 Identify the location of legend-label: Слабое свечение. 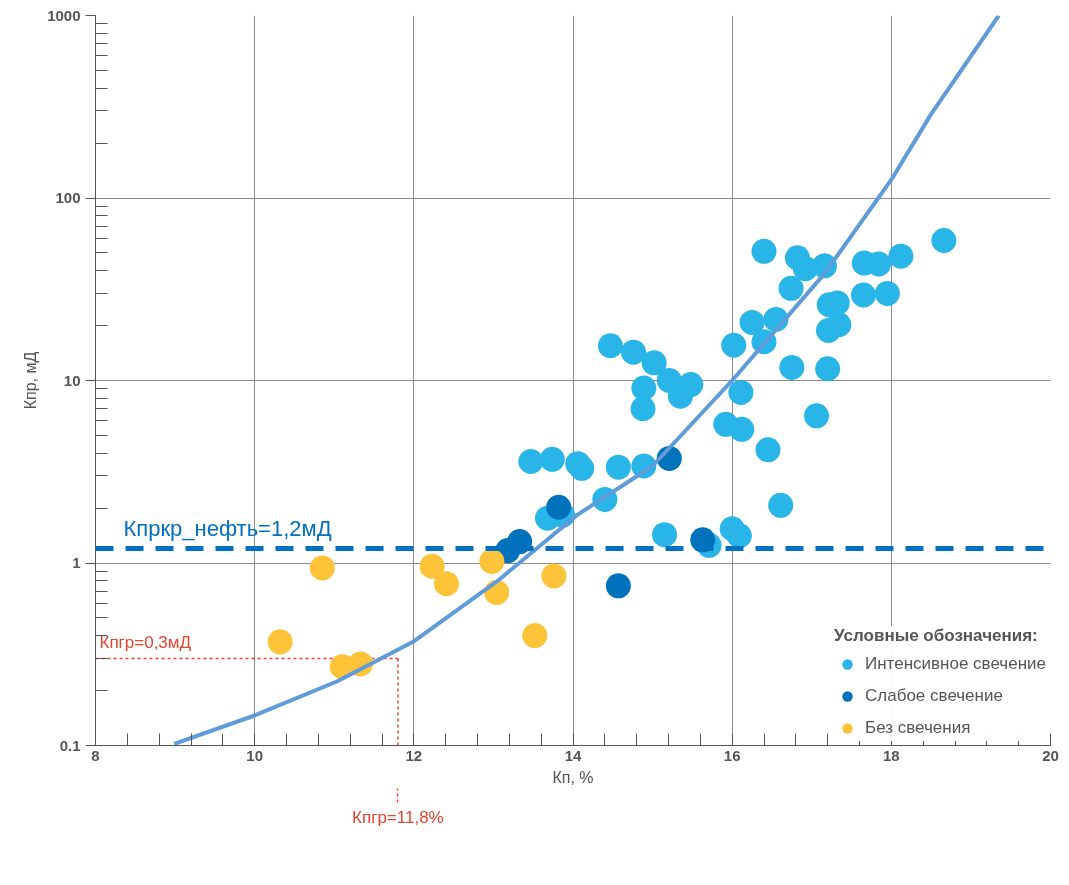
(934, 696).